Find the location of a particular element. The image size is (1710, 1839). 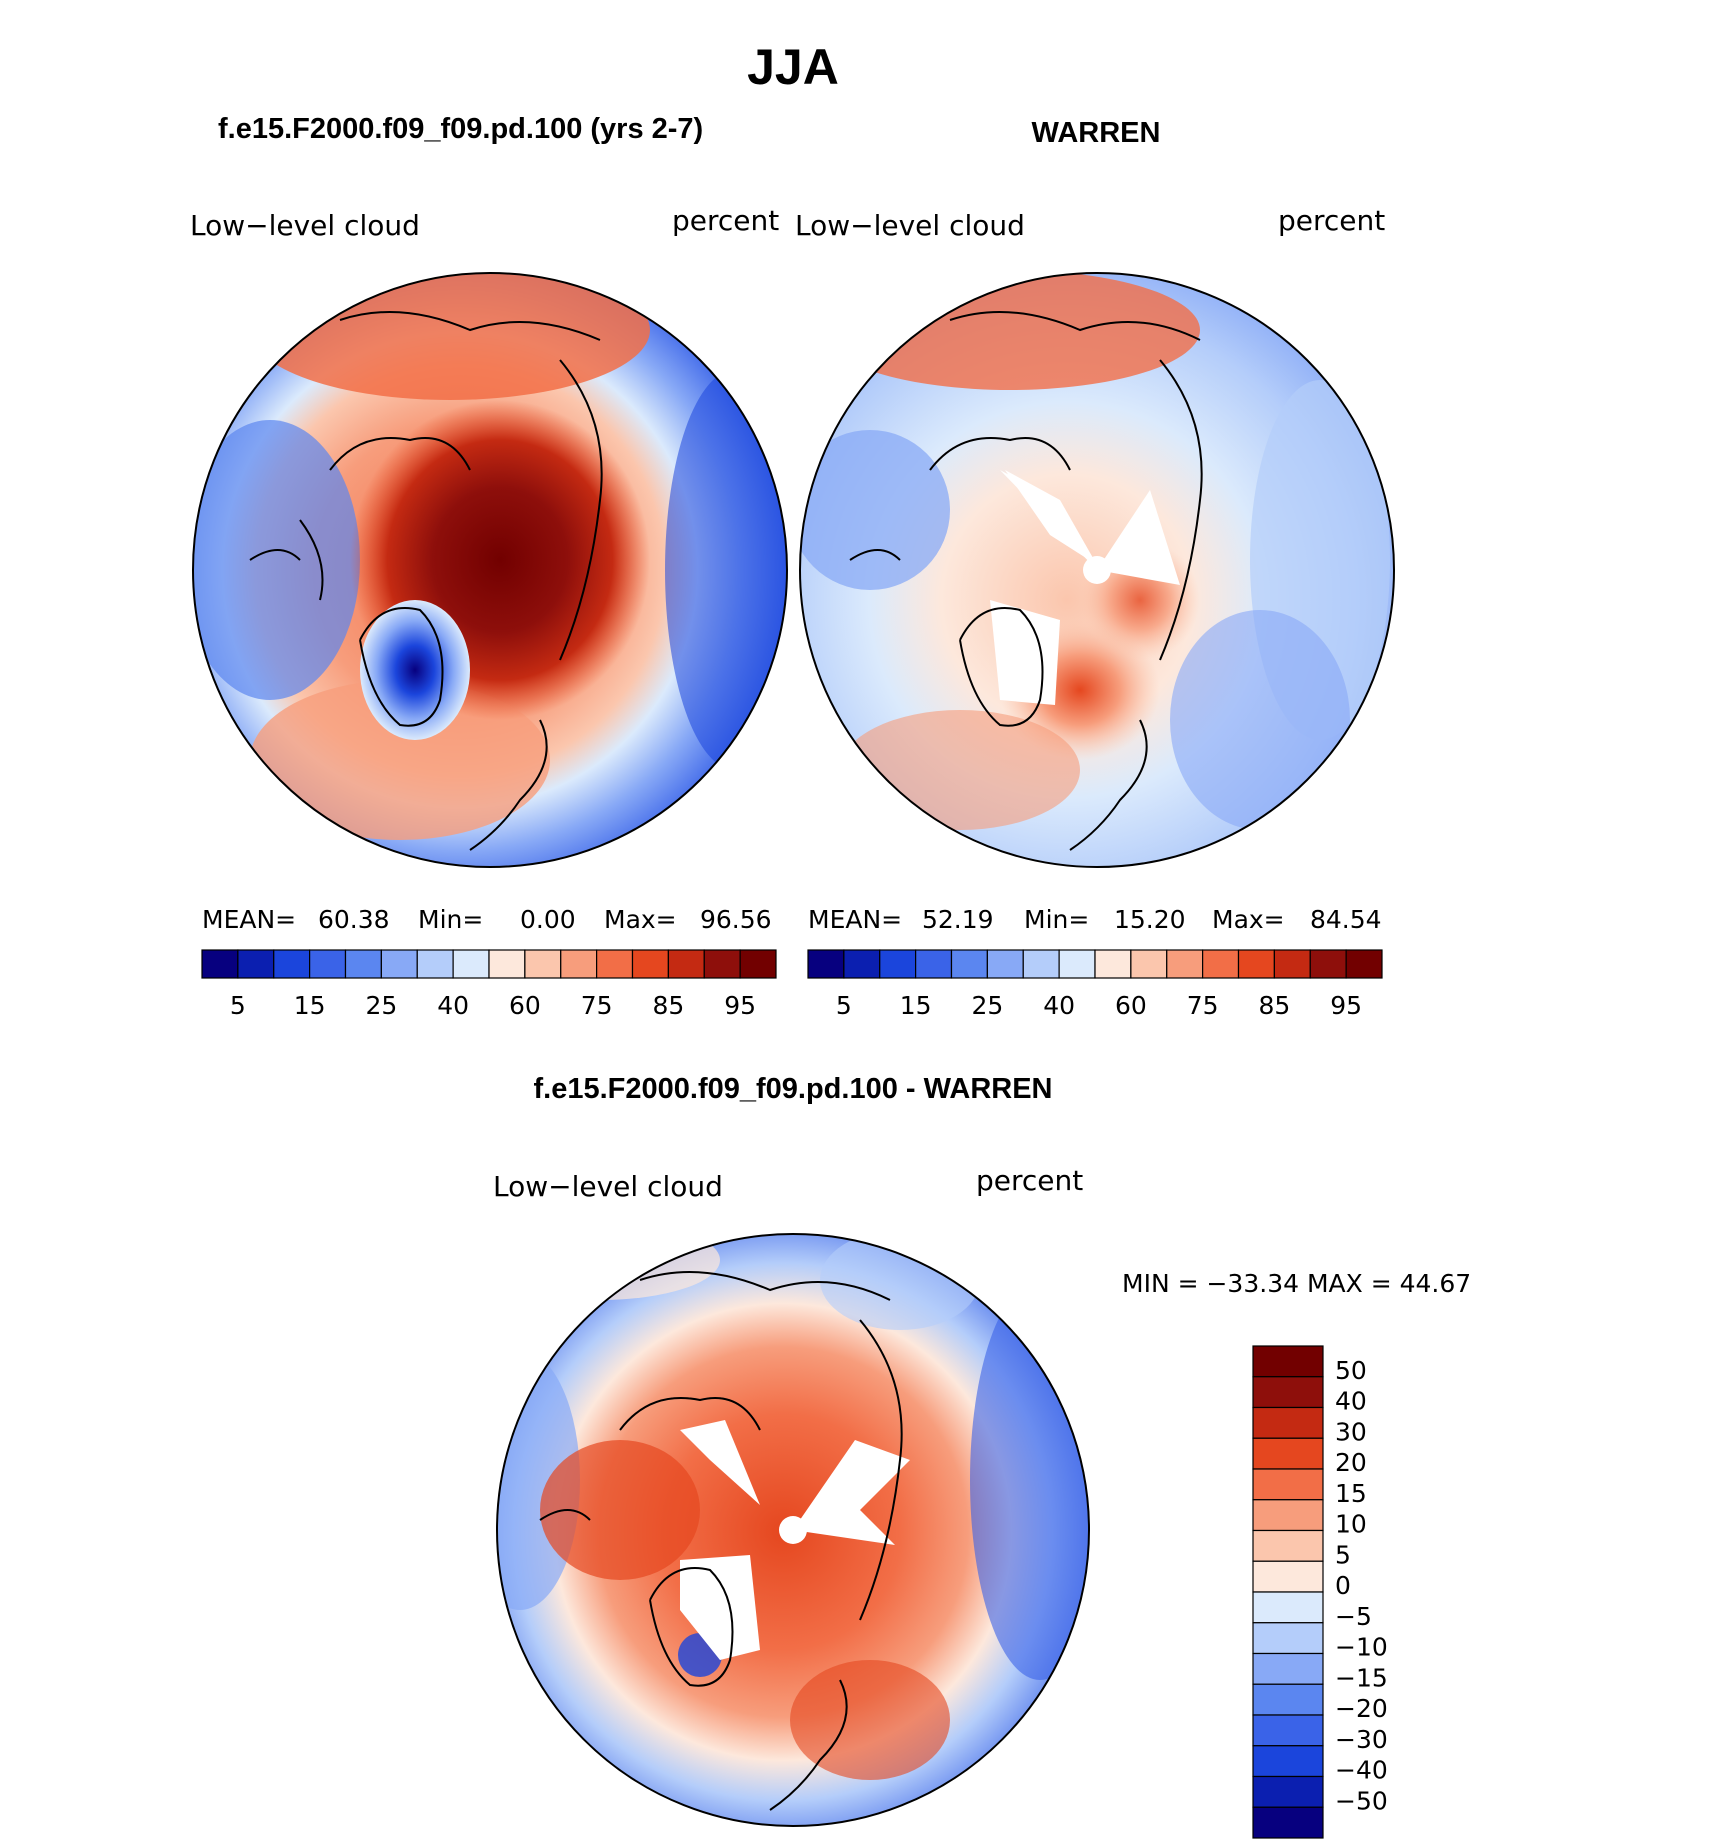

panel-obs-units: percent is located at coordinates (1331, 220).